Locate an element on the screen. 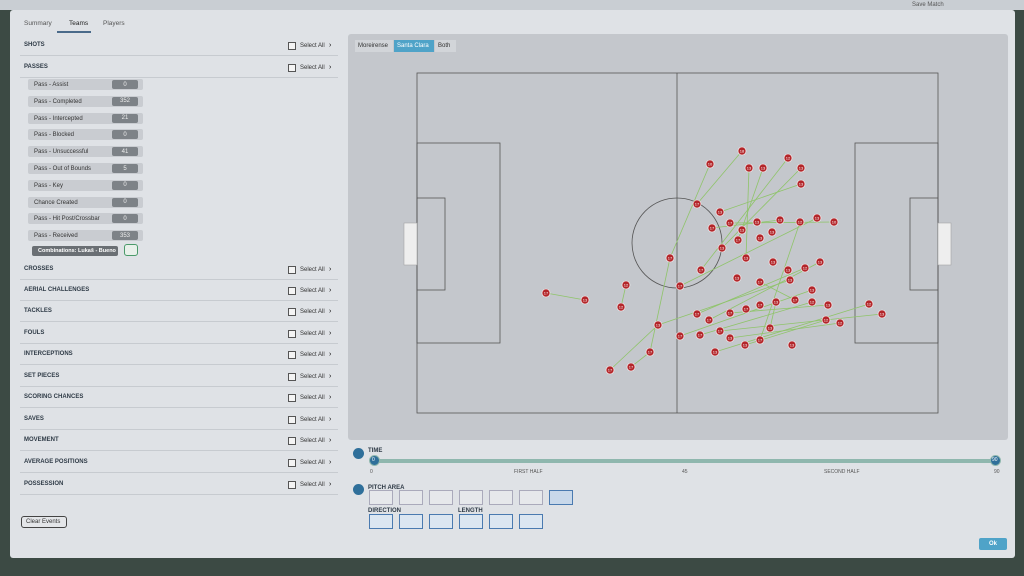  handle-end is located at coordinates (995, 460).